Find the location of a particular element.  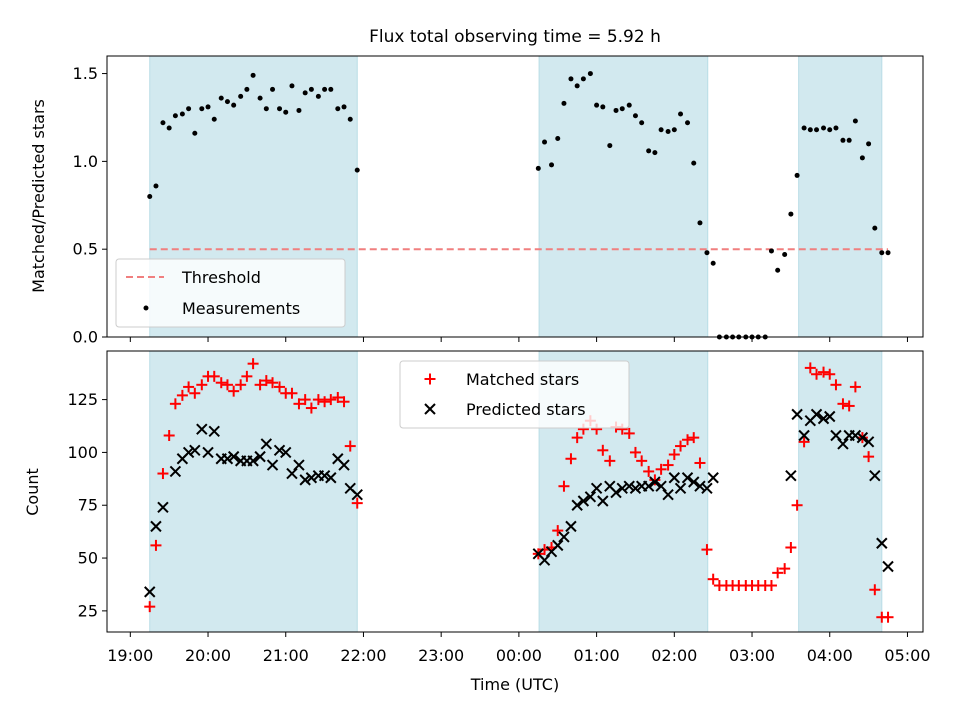

top-legend-box is located at coordinates (230, 293).